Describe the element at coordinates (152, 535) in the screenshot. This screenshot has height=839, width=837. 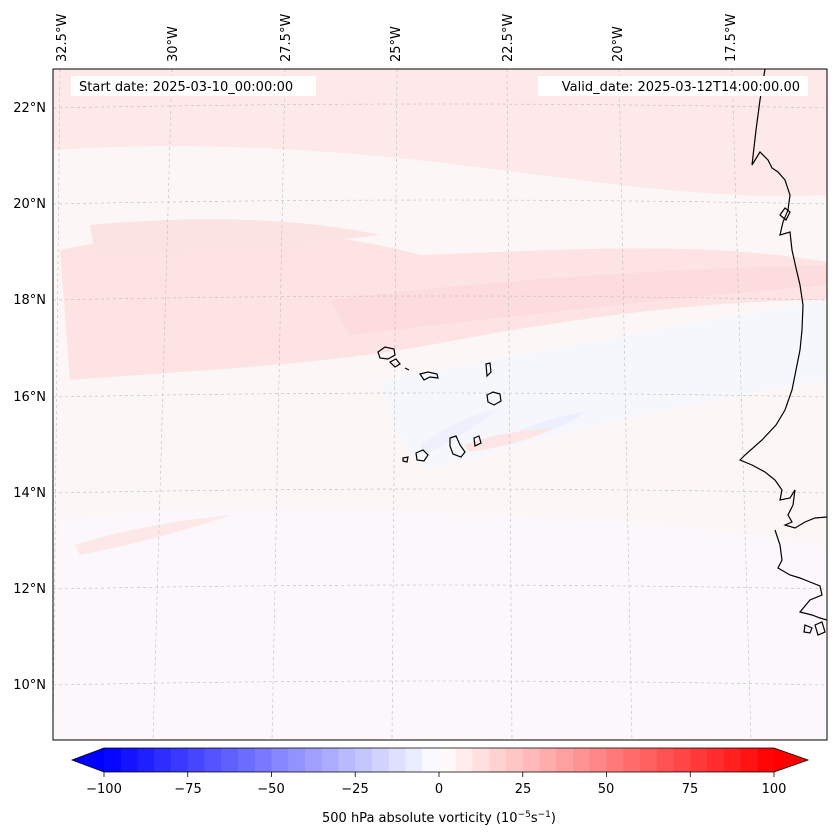
I see `vorticity-positive-streak-sw` at that location.